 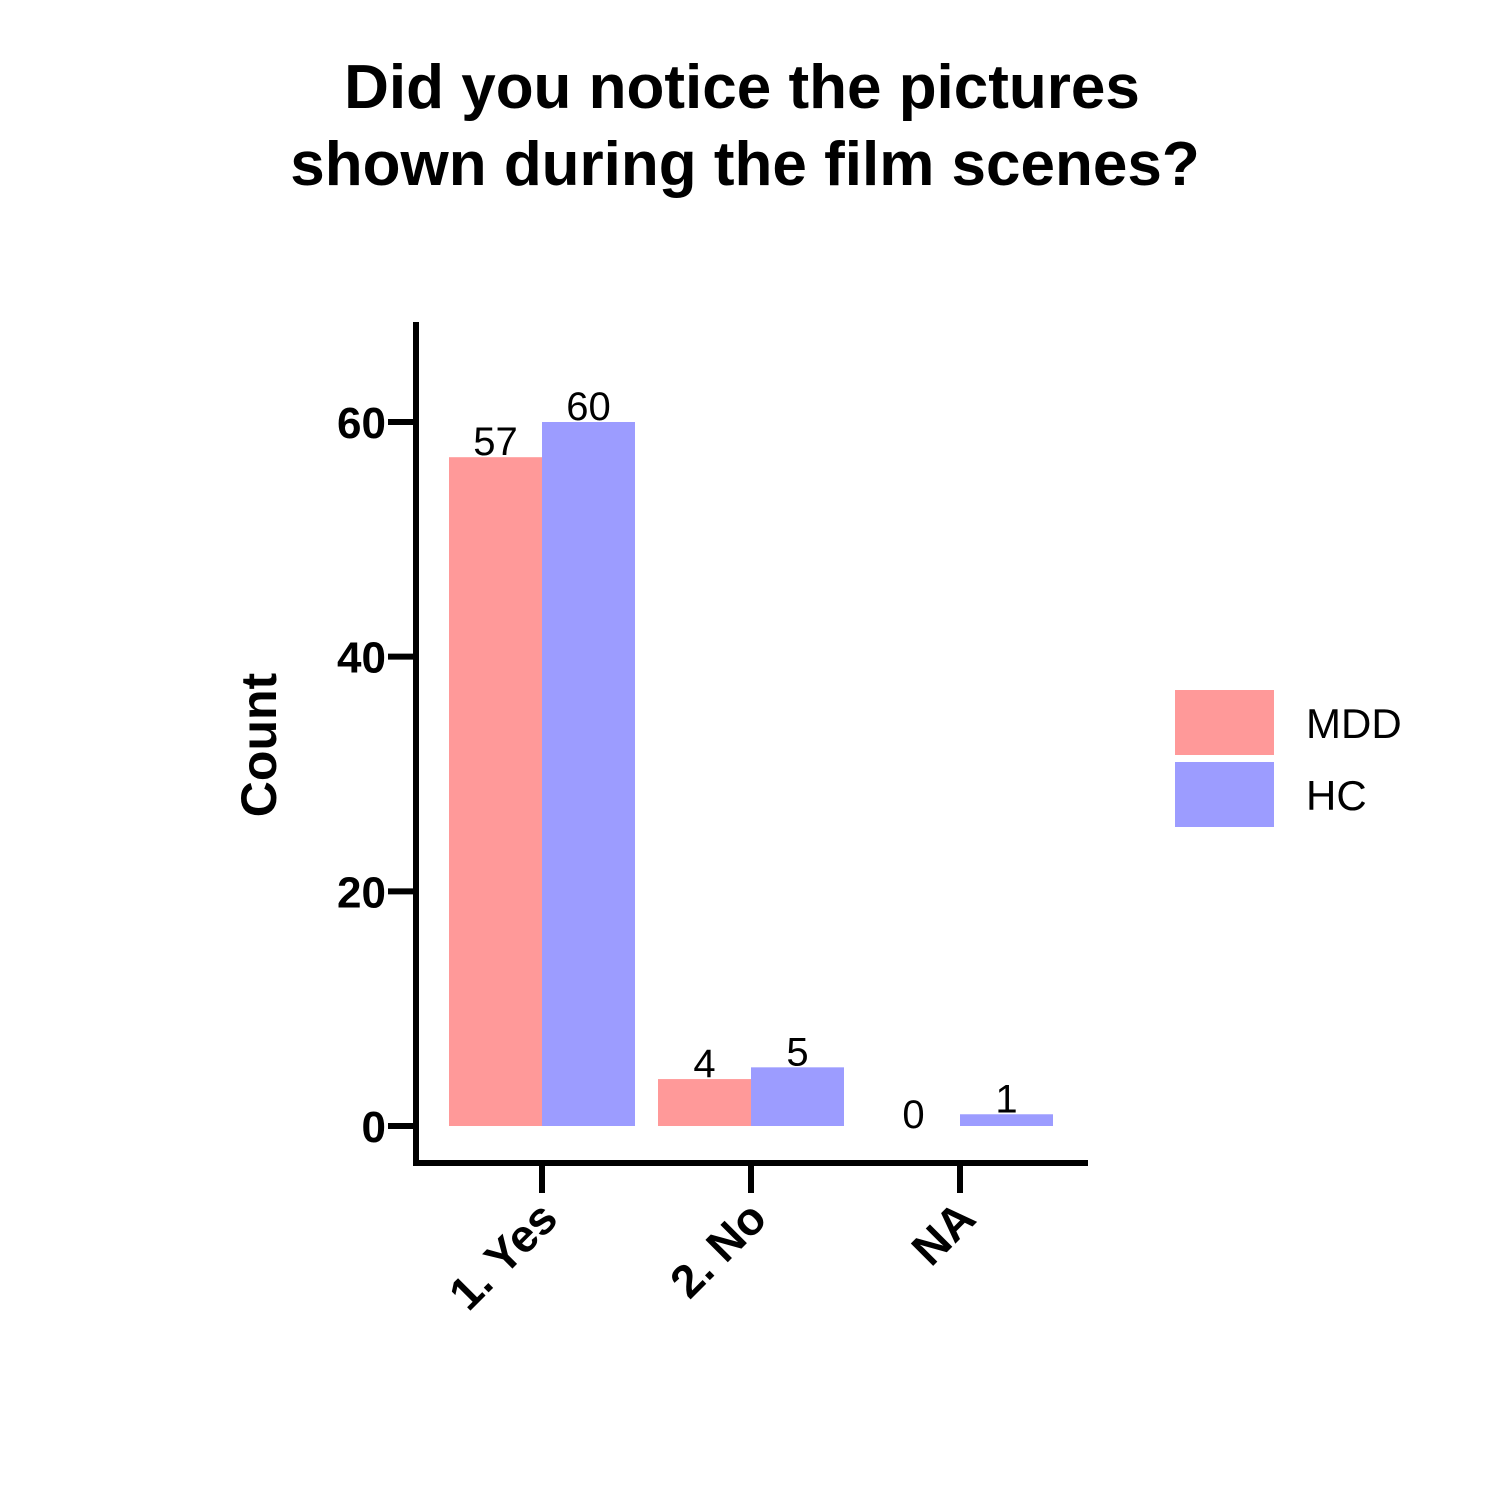 I want to click on y-tick-label-20: 20, so click(x=361, y=892).